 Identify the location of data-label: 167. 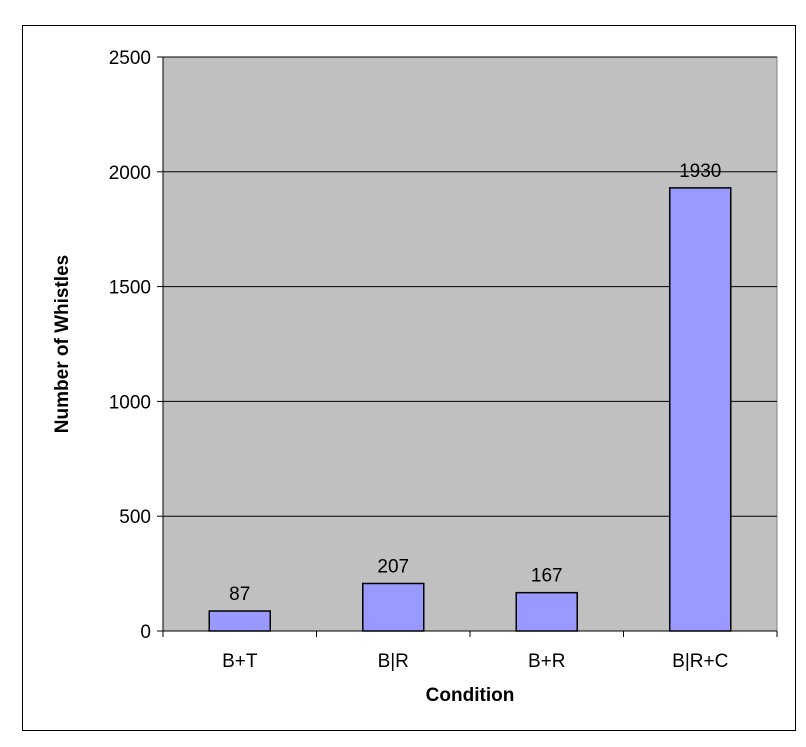
(547, 576).